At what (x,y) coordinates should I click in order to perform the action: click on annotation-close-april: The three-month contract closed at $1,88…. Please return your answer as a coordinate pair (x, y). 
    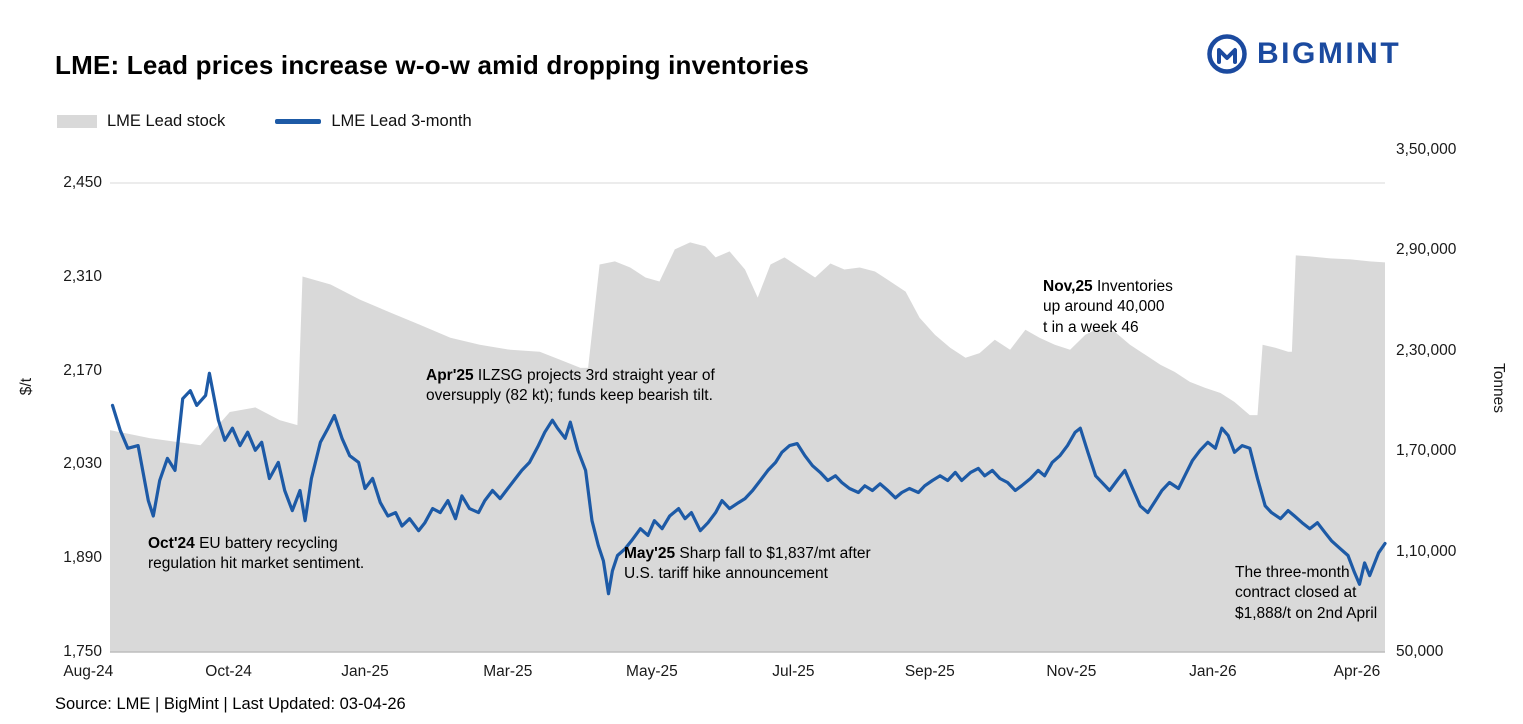
    Looking at the image, I should click on (1319, 593).